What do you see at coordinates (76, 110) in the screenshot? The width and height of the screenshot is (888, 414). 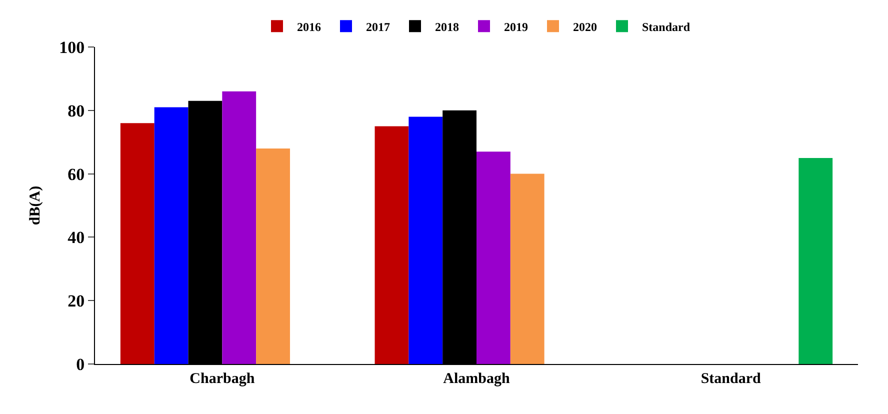 I see `y-tick-label: 80` at bounding box center [76, 110].